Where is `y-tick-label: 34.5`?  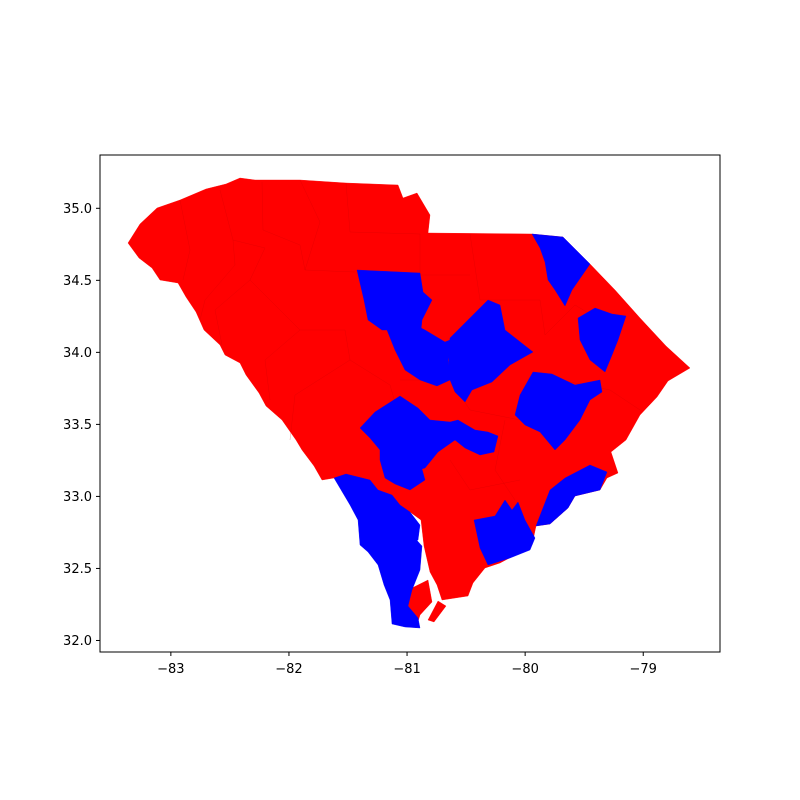
y-tick-label: 34.5 is located at coordinates (77, 281).